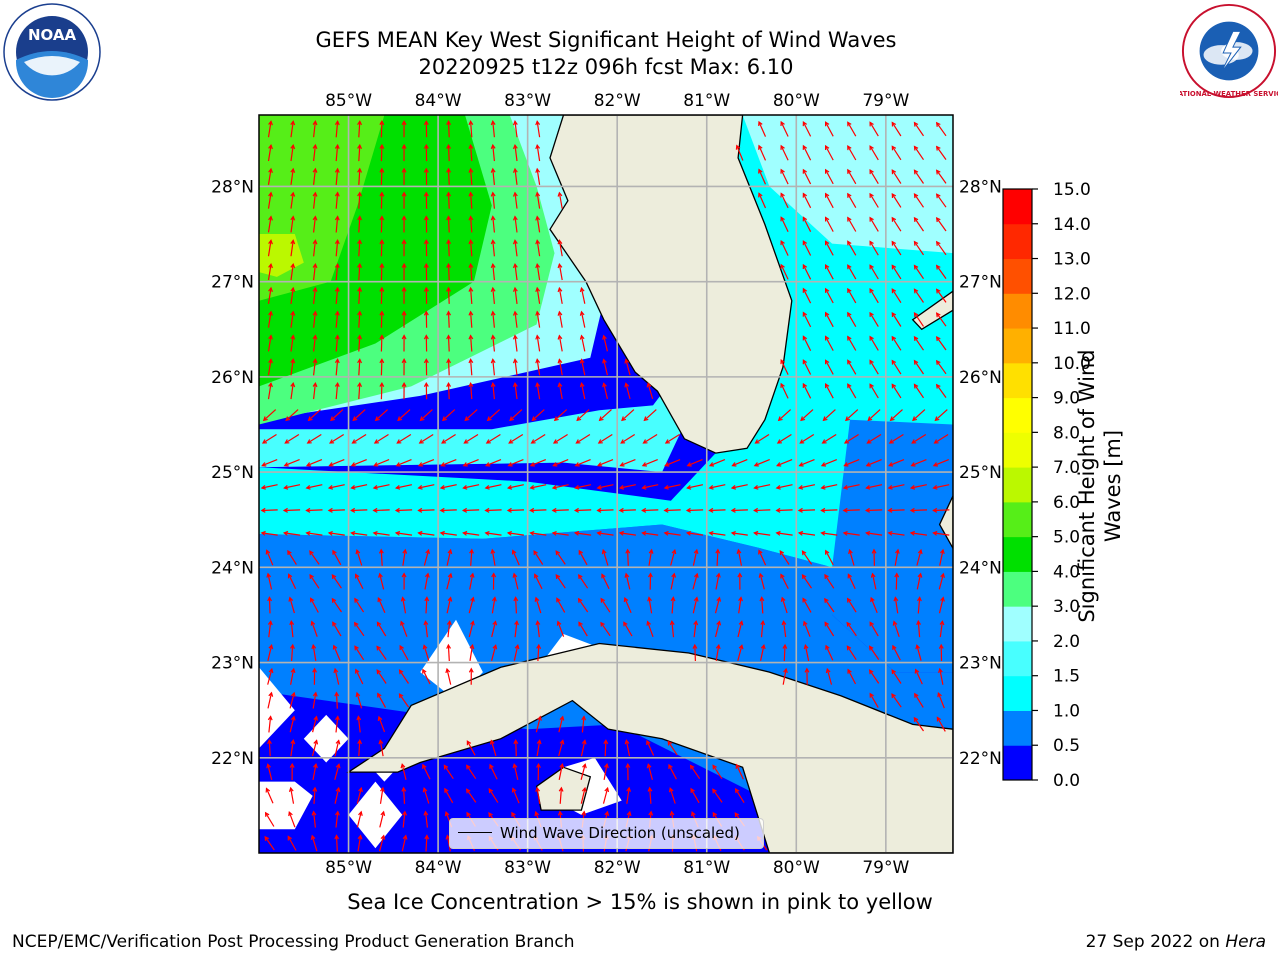 Image resolution: width=1280 pixels, height=960 pixels. What do you see at coordinates (232, 378) in the screenshot?
I see `lat-label-left: 26°N` at bounding box center [232, 378].